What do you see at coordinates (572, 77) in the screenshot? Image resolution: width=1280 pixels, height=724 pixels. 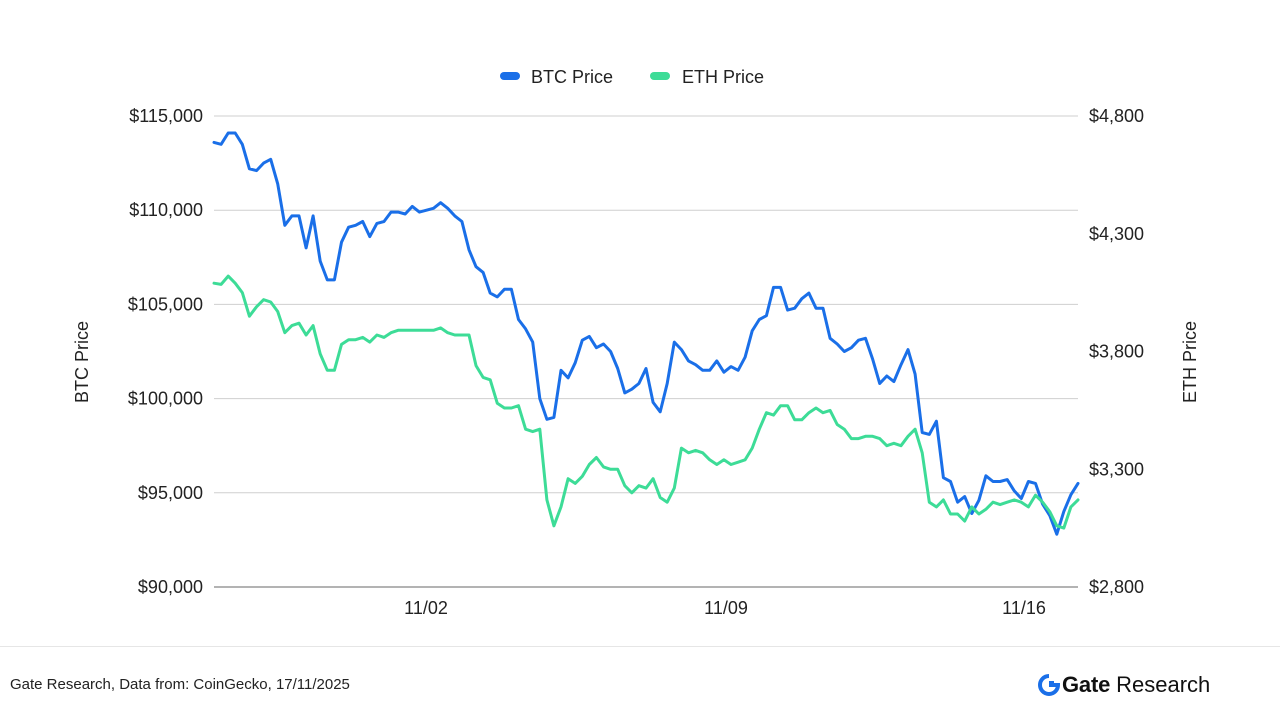 I see `legend-label-btc: BTC Price` at bounding box center [572, 77].